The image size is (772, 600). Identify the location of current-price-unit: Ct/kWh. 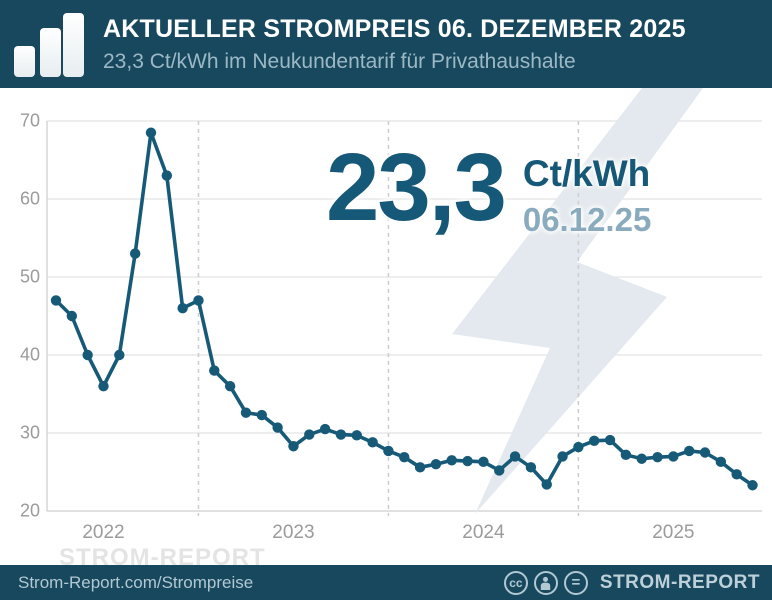
(586, 173).